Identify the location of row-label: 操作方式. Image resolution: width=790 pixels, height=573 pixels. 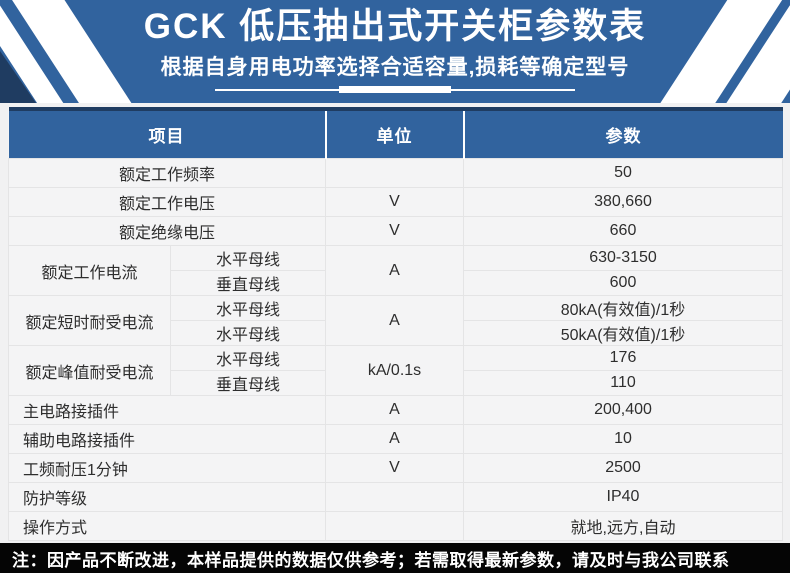
(167, 526).